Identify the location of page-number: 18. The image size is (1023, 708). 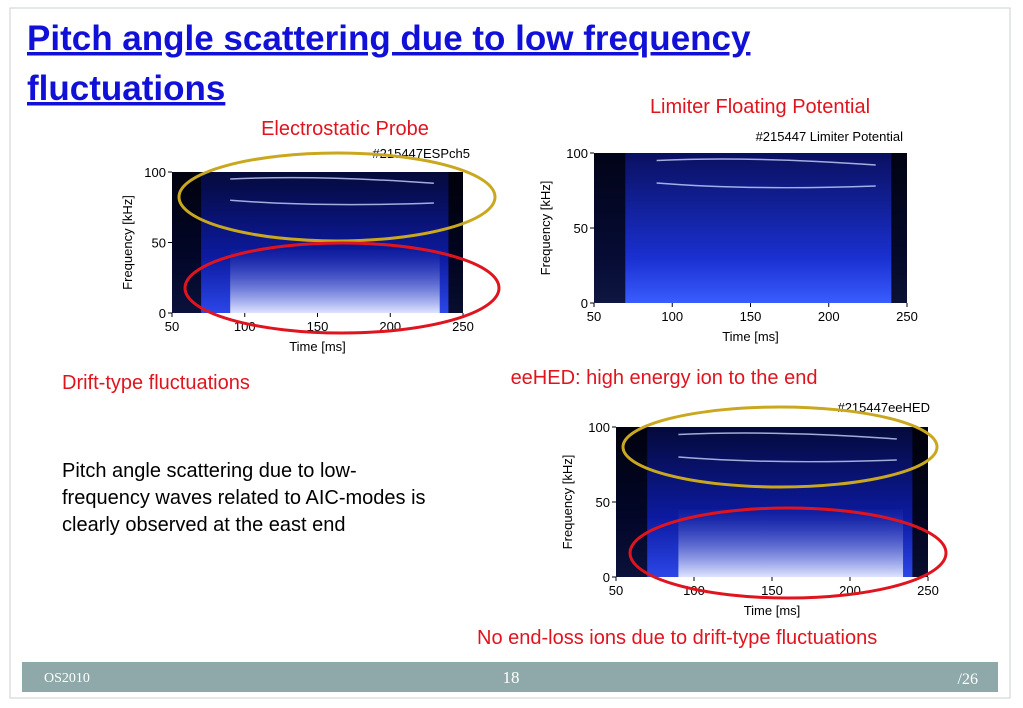
(511, 677).